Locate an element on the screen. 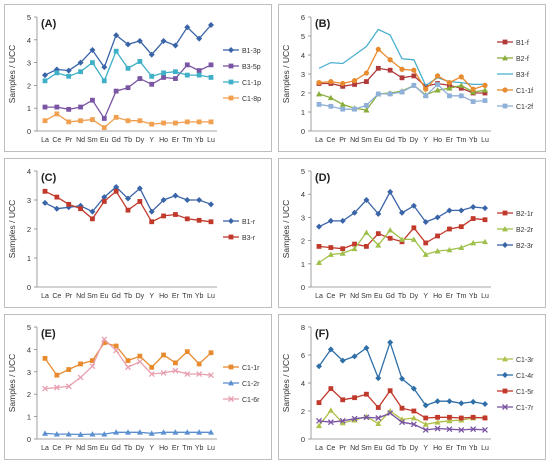 This screenshot has width=550, height=464. panel-label: (B) is located at coordinates (323, 24).